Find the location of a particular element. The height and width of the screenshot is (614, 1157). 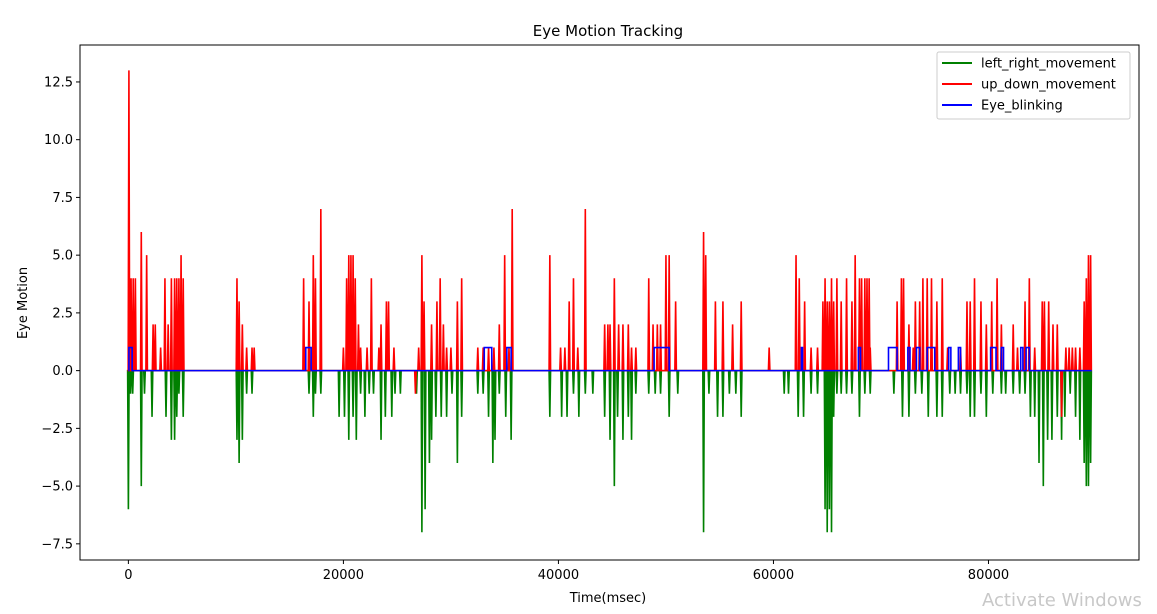

y-tick-label: 12.5 is located at coordinates (58, 82).